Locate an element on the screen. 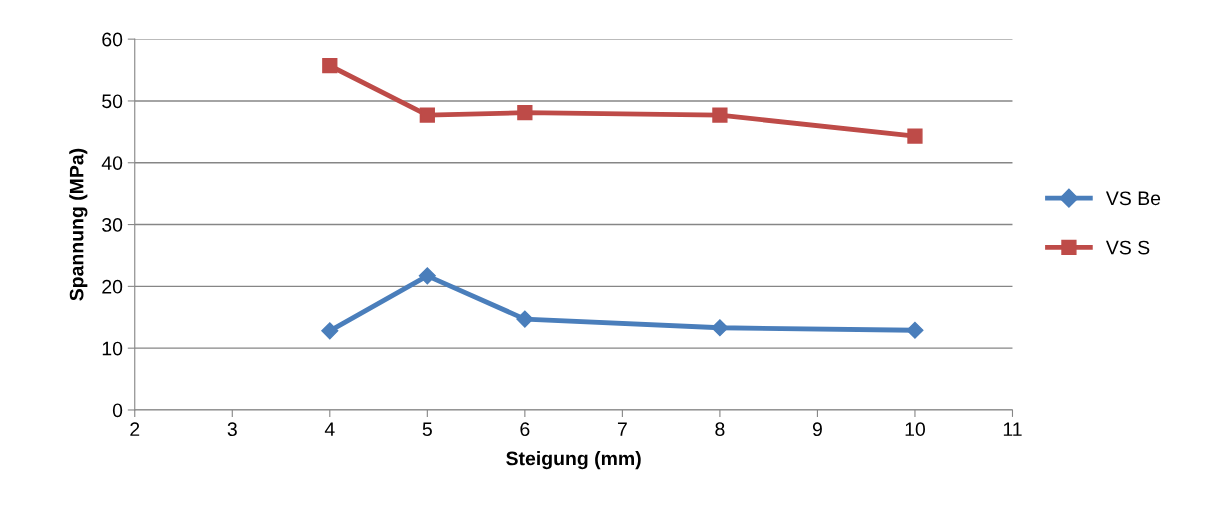 The image size is (1214, 529). y-tick-label: 60 is located at coordinates (112, 39).